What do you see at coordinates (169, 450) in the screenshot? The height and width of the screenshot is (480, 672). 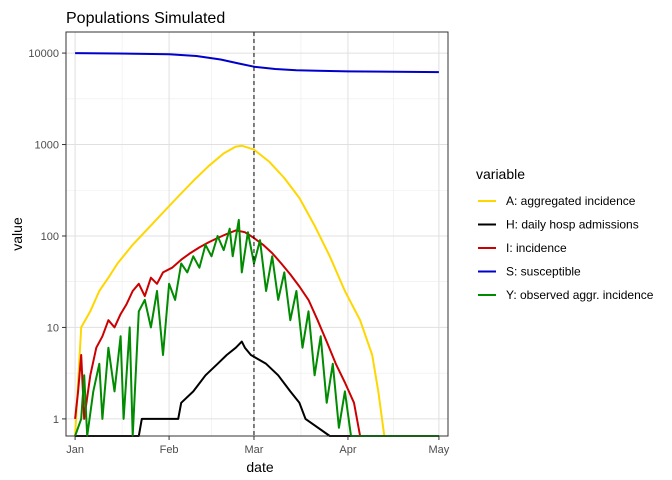 I see `x-tick-label: Feb` at bounding box center [169, 450].